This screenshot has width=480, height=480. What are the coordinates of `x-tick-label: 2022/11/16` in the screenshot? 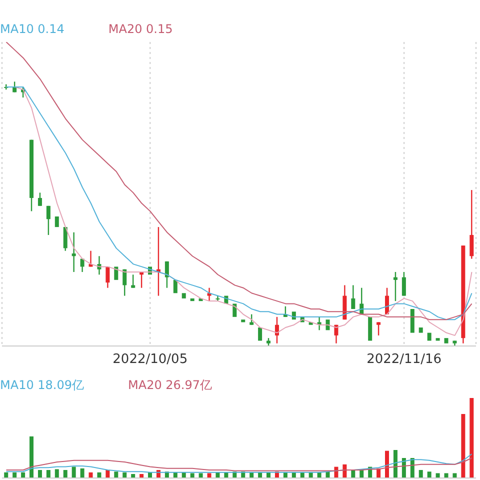 It's located at (404, 360).